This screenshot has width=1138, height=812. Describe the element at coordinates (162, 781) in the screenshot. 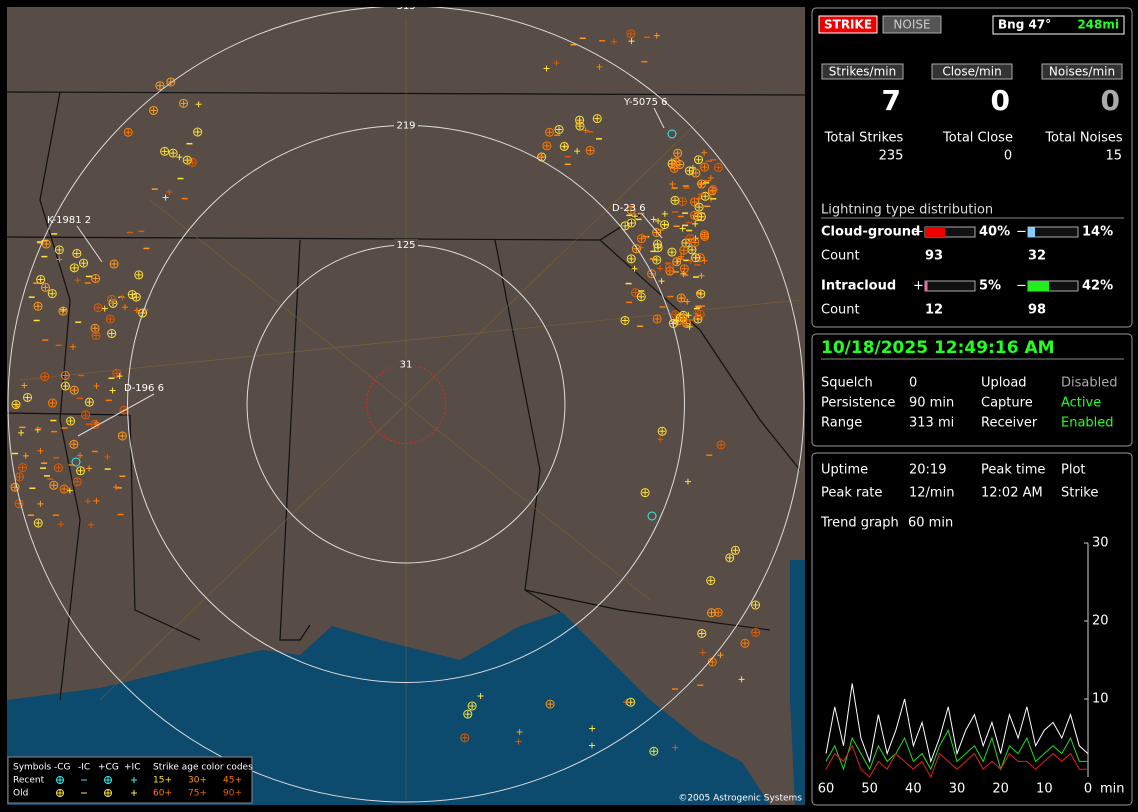

I see `legend-age: 15+` at that location.